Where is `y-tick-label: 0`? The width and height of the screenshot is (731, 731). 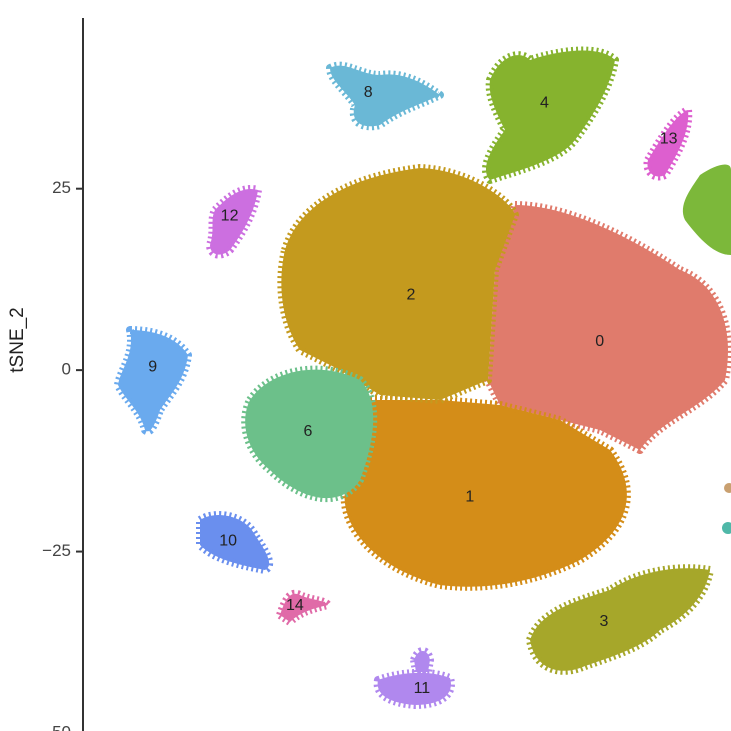 y-tick-label: 0 is located at coordinates (66, 369).